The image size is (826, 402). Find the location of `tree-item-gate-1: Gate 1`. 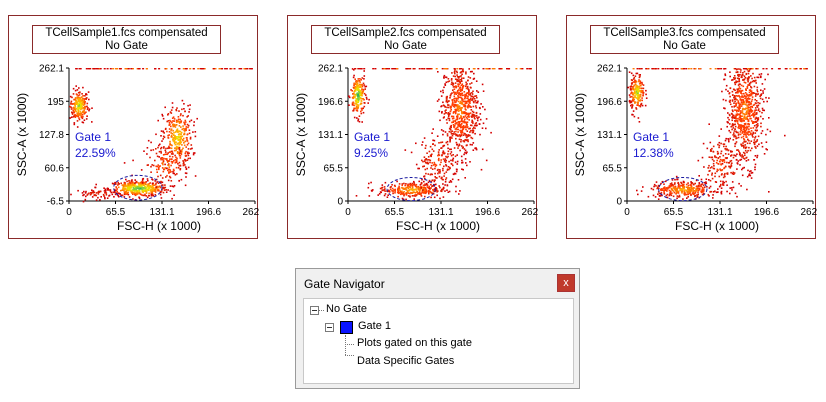

tree-item-gate-1: Gate 1 is located at coordinates (375, 326).